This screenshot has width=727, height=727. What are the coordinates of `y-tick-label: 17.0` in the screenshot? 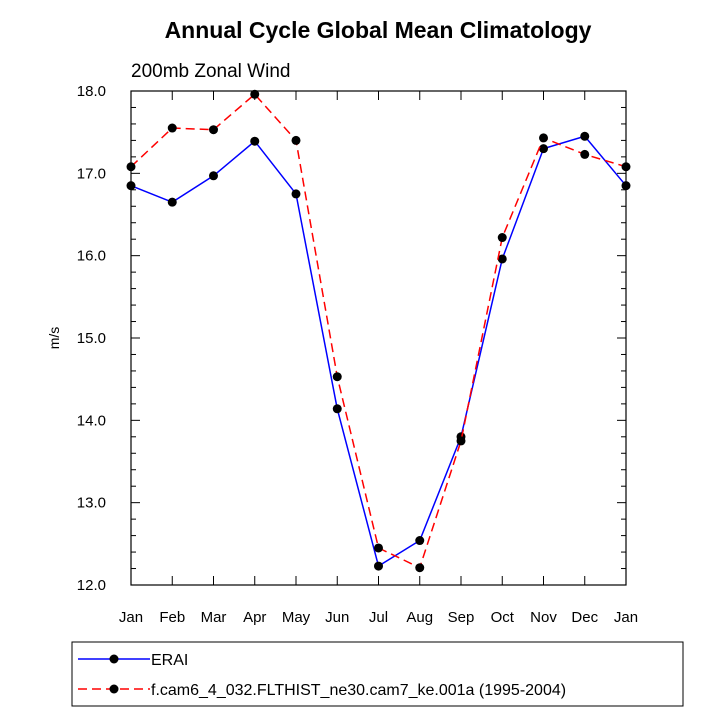 It's located at (91, 173).